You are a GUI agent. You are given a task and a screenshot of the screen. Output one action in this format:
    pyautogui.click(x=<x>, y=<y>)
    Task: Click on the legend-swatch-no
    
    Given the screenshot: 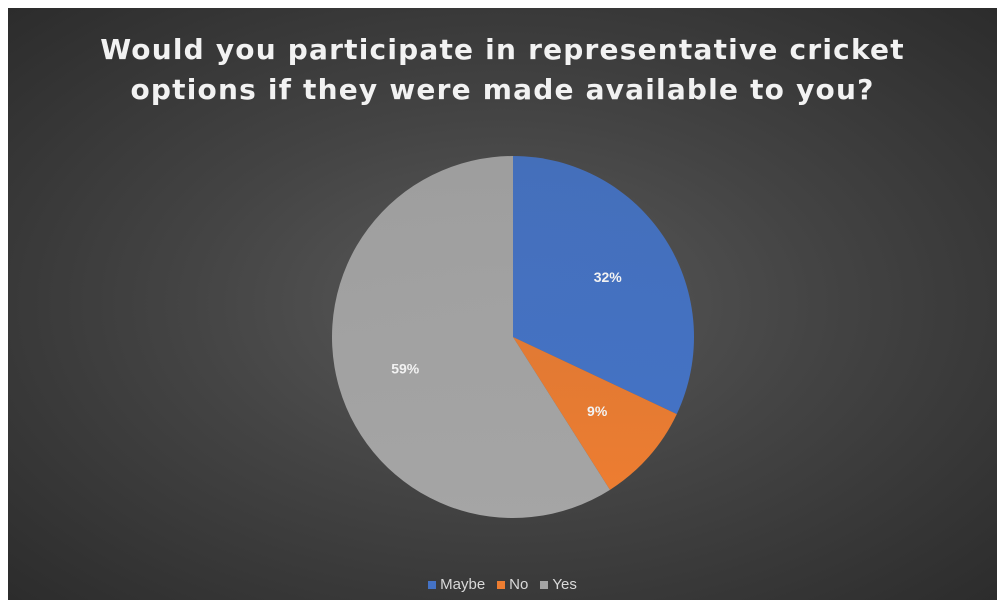 What is the action you would take?
    pyautogui.click(x=501, y=584)
    